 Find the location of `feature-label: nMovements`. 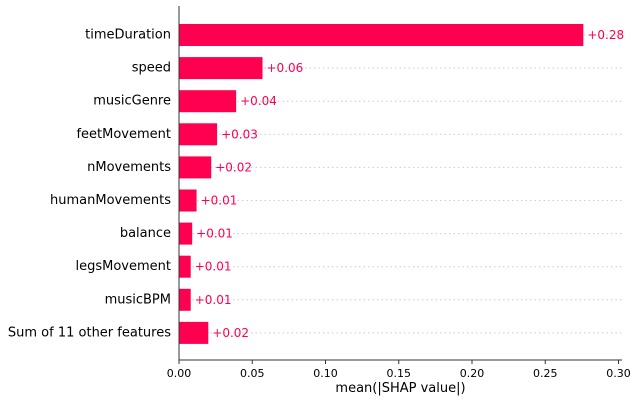

feature-label: nMovements is located at coordinates (129, 167).